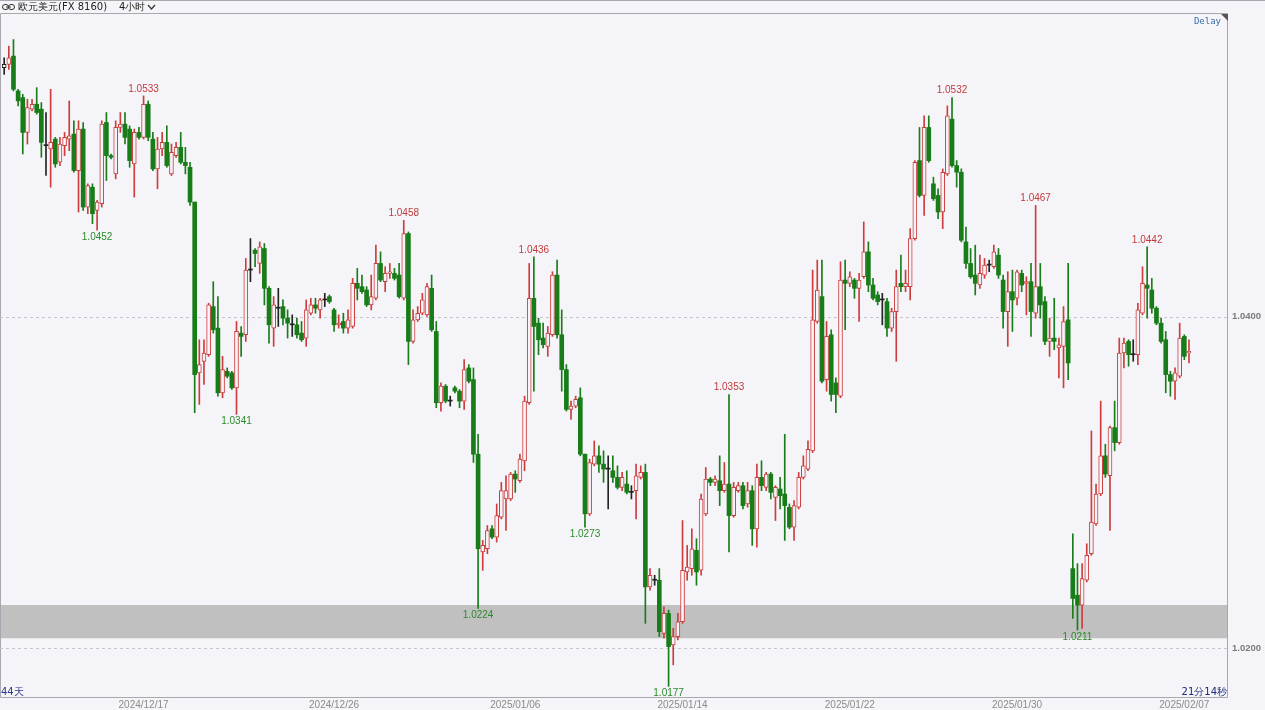 Image resolution: width=1265 pixels, height=710 pixels. Describe the element at coordinates (144, 704) in the screenshot. I see `x-tick-label: 2024/12/17` at that location.